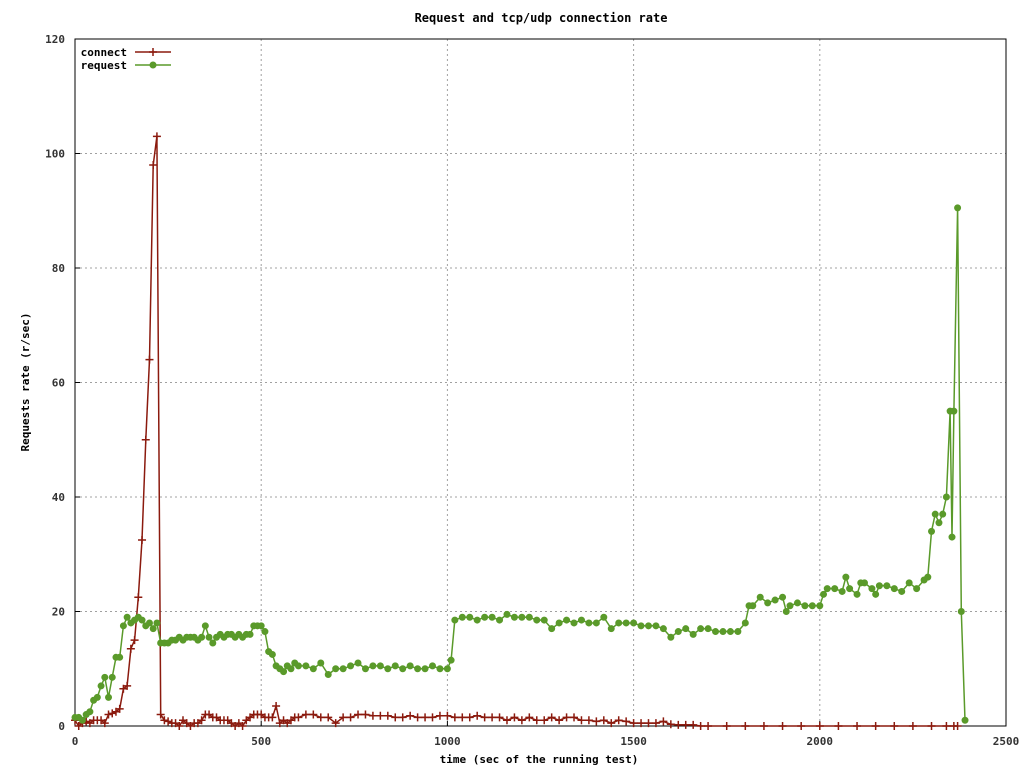 This screenshot has height=768, width=1024. I want to click on x-tick-label: 1000, so click(447, 741).